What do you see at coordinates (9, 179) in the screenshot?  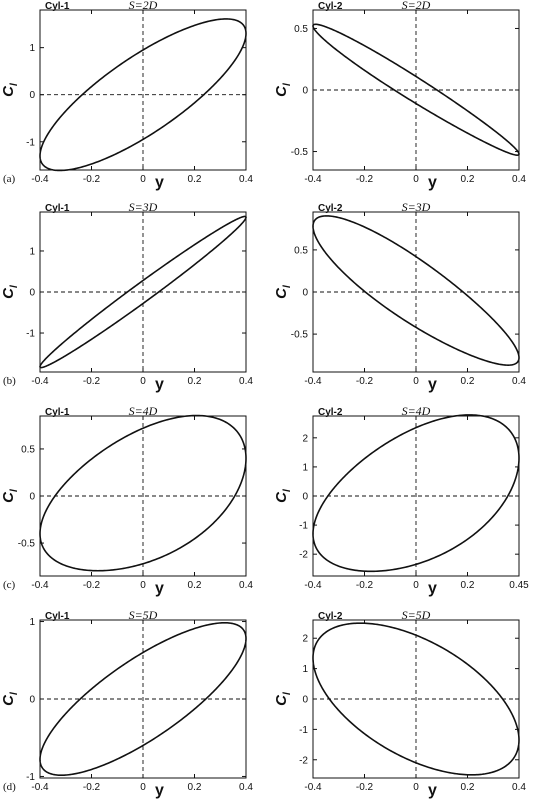 I see `row-tag: (a)` at bounding box center [9, 179].